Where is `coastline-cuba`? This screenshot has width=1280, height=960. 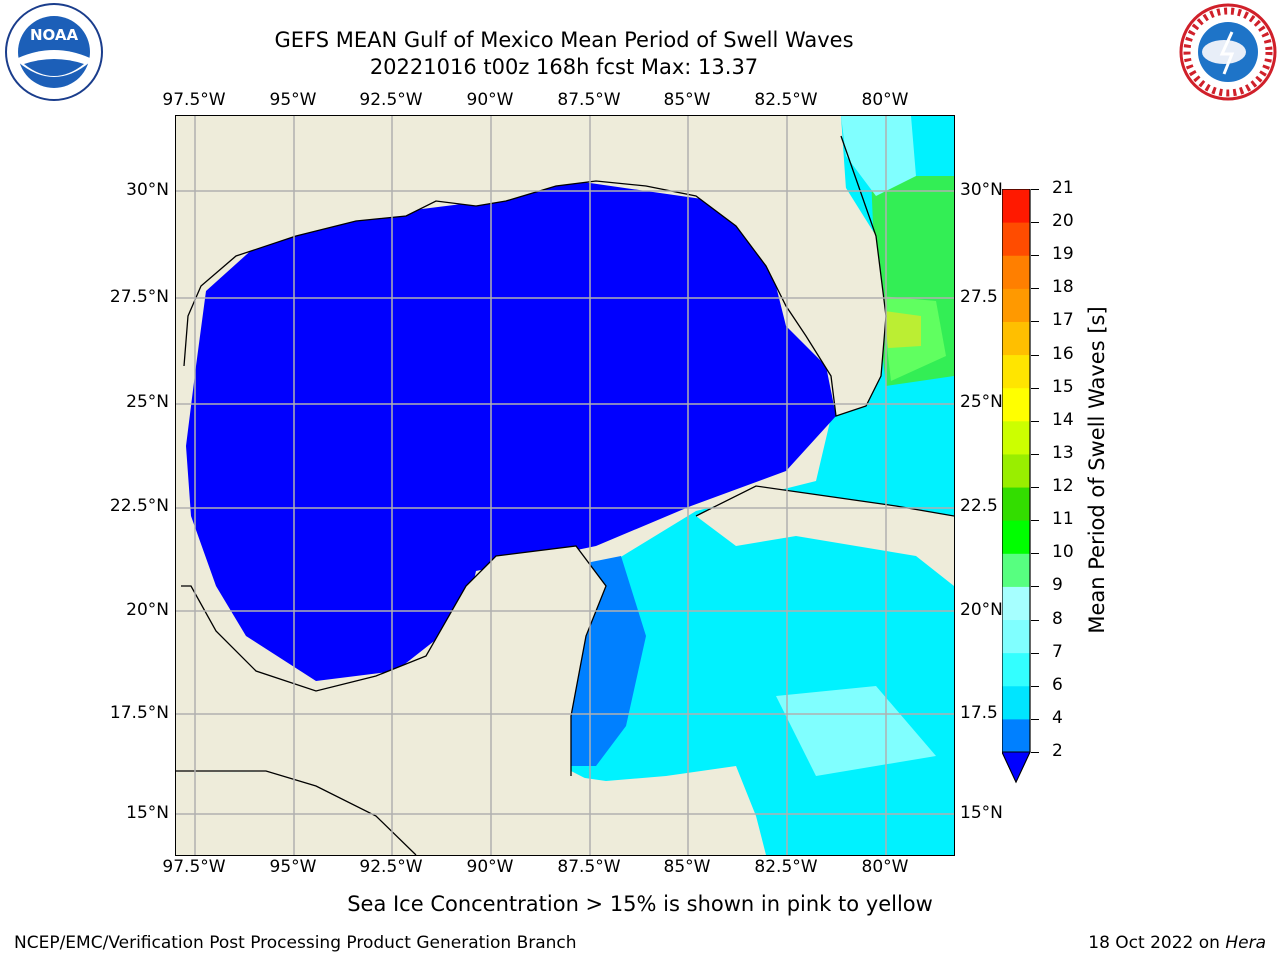
coastline-cuba is located at coordinates (825, 501).